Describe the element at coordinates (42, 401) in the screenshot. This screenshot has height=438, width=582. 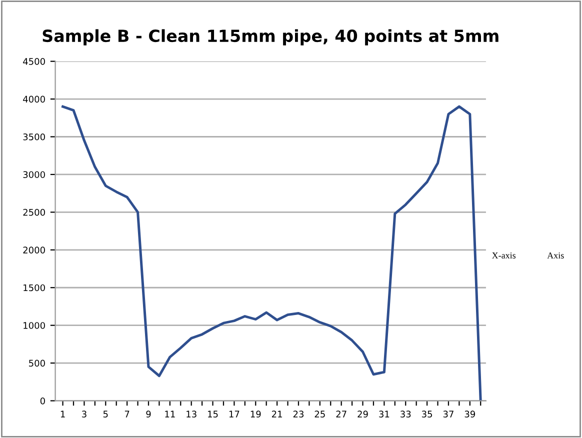
I see `y-tick-label: 0` at that location.